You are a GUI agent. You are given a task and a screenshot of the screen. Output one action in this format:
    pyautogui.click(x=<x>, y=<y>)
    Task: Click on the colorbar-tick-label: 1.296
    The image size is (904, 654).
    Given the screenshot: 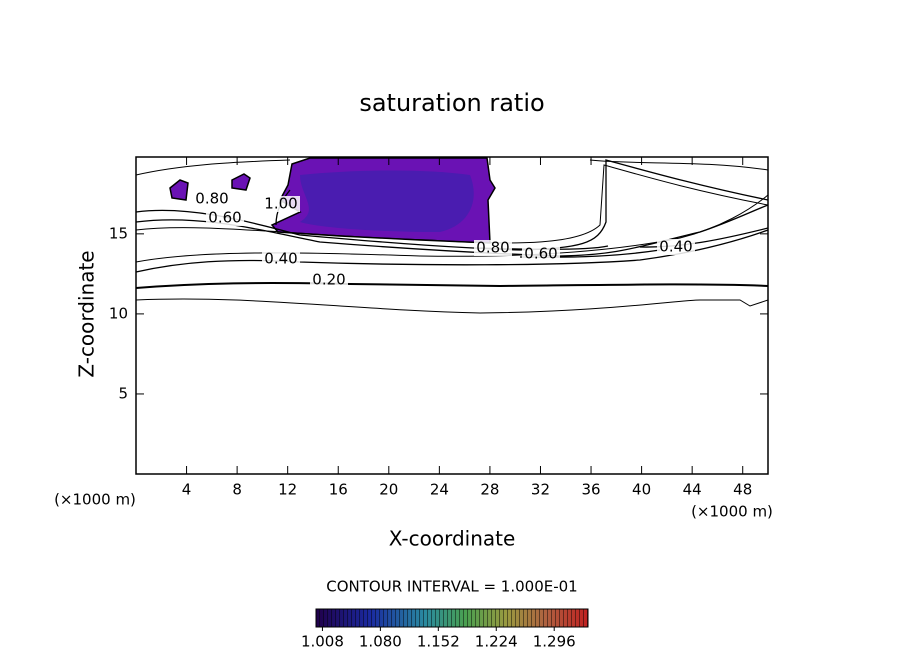 What is the action you would take?
    pyautogui.click(x=554, y=642)
    